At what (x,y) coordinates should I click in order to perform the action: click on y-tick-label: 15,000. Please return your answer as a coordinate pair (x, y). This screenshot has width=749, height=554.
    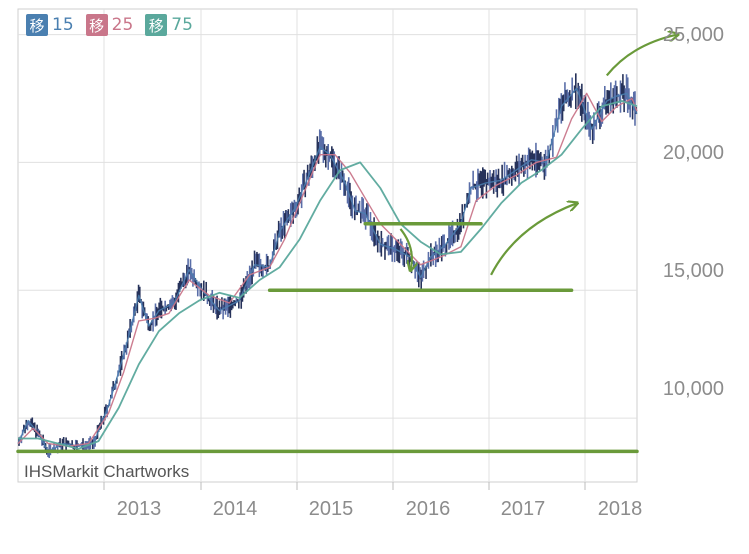
    Looking at the image, I should click on (693, 271).